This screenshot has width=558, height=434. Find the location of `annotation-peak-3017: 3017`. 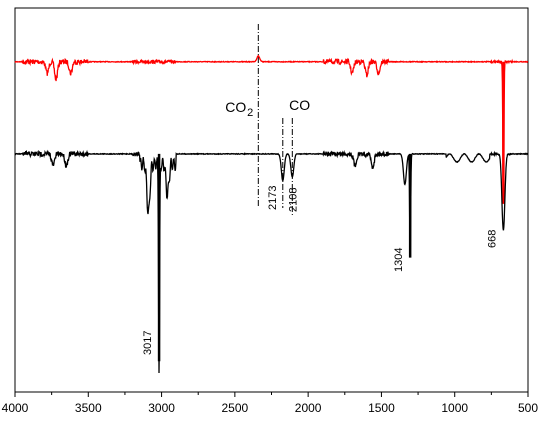

annotation-peak-3017: 3017 is located at coordinates (148, 343).